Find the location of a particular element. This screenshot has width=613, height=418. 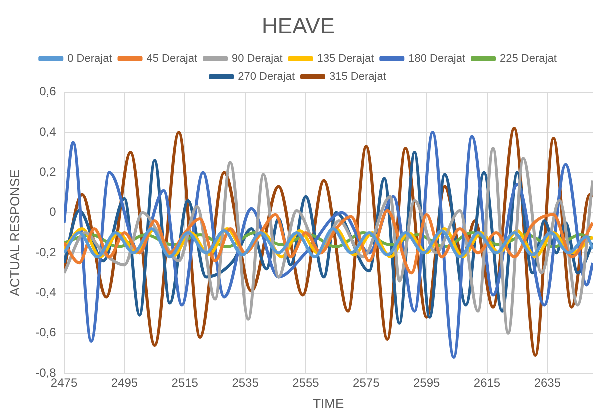

y-tick-label: 0,4 is located at coordinates (48, 131).